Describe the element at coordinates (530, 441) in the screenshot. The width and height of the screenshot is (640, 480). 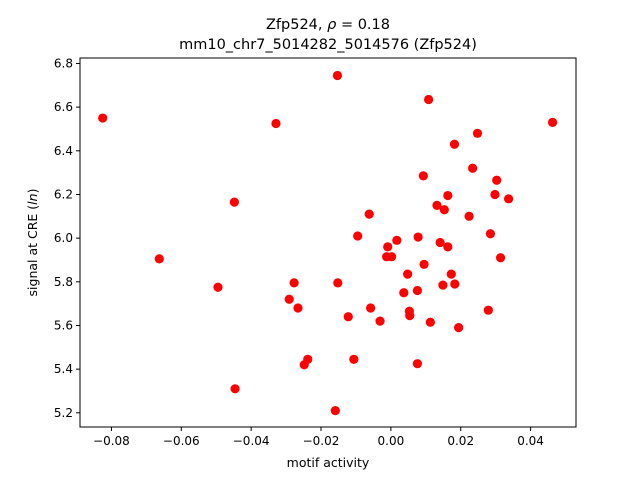
I see `x-tick-label: 0.04` at that location.